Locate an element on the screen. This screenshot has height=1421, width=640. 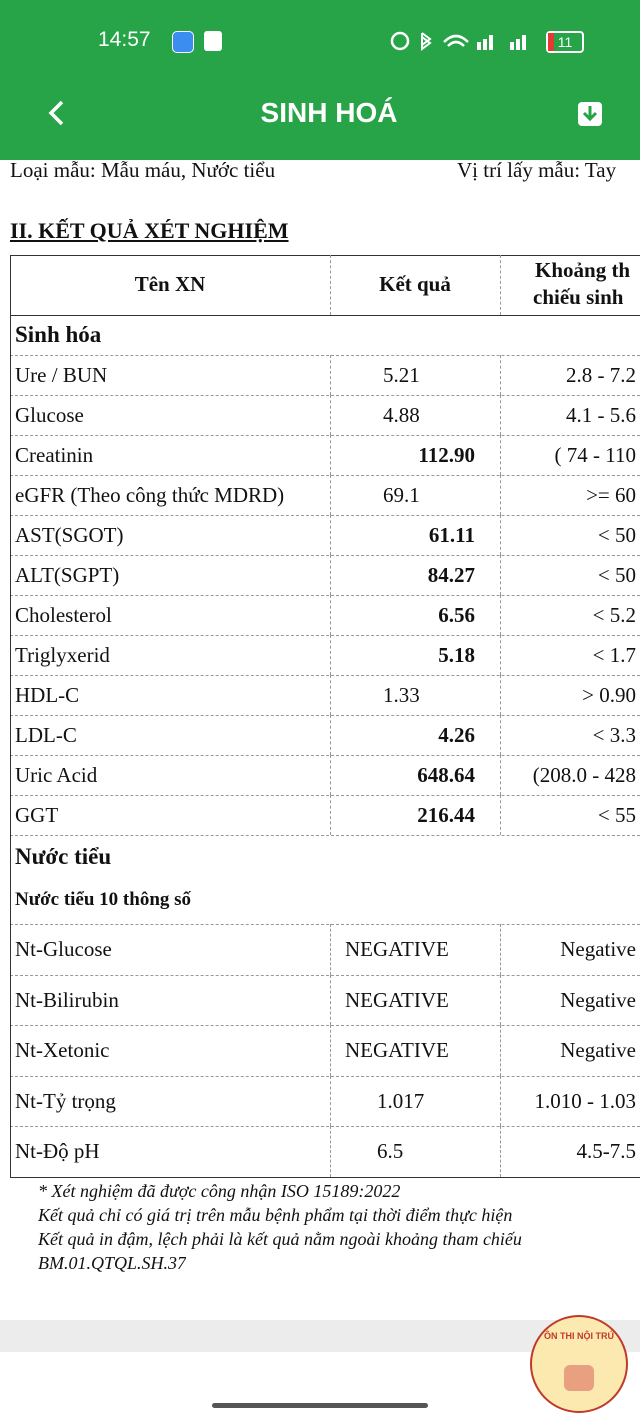
reference-range: 2.8 - 7.2 is located at coordinates (601, 375).